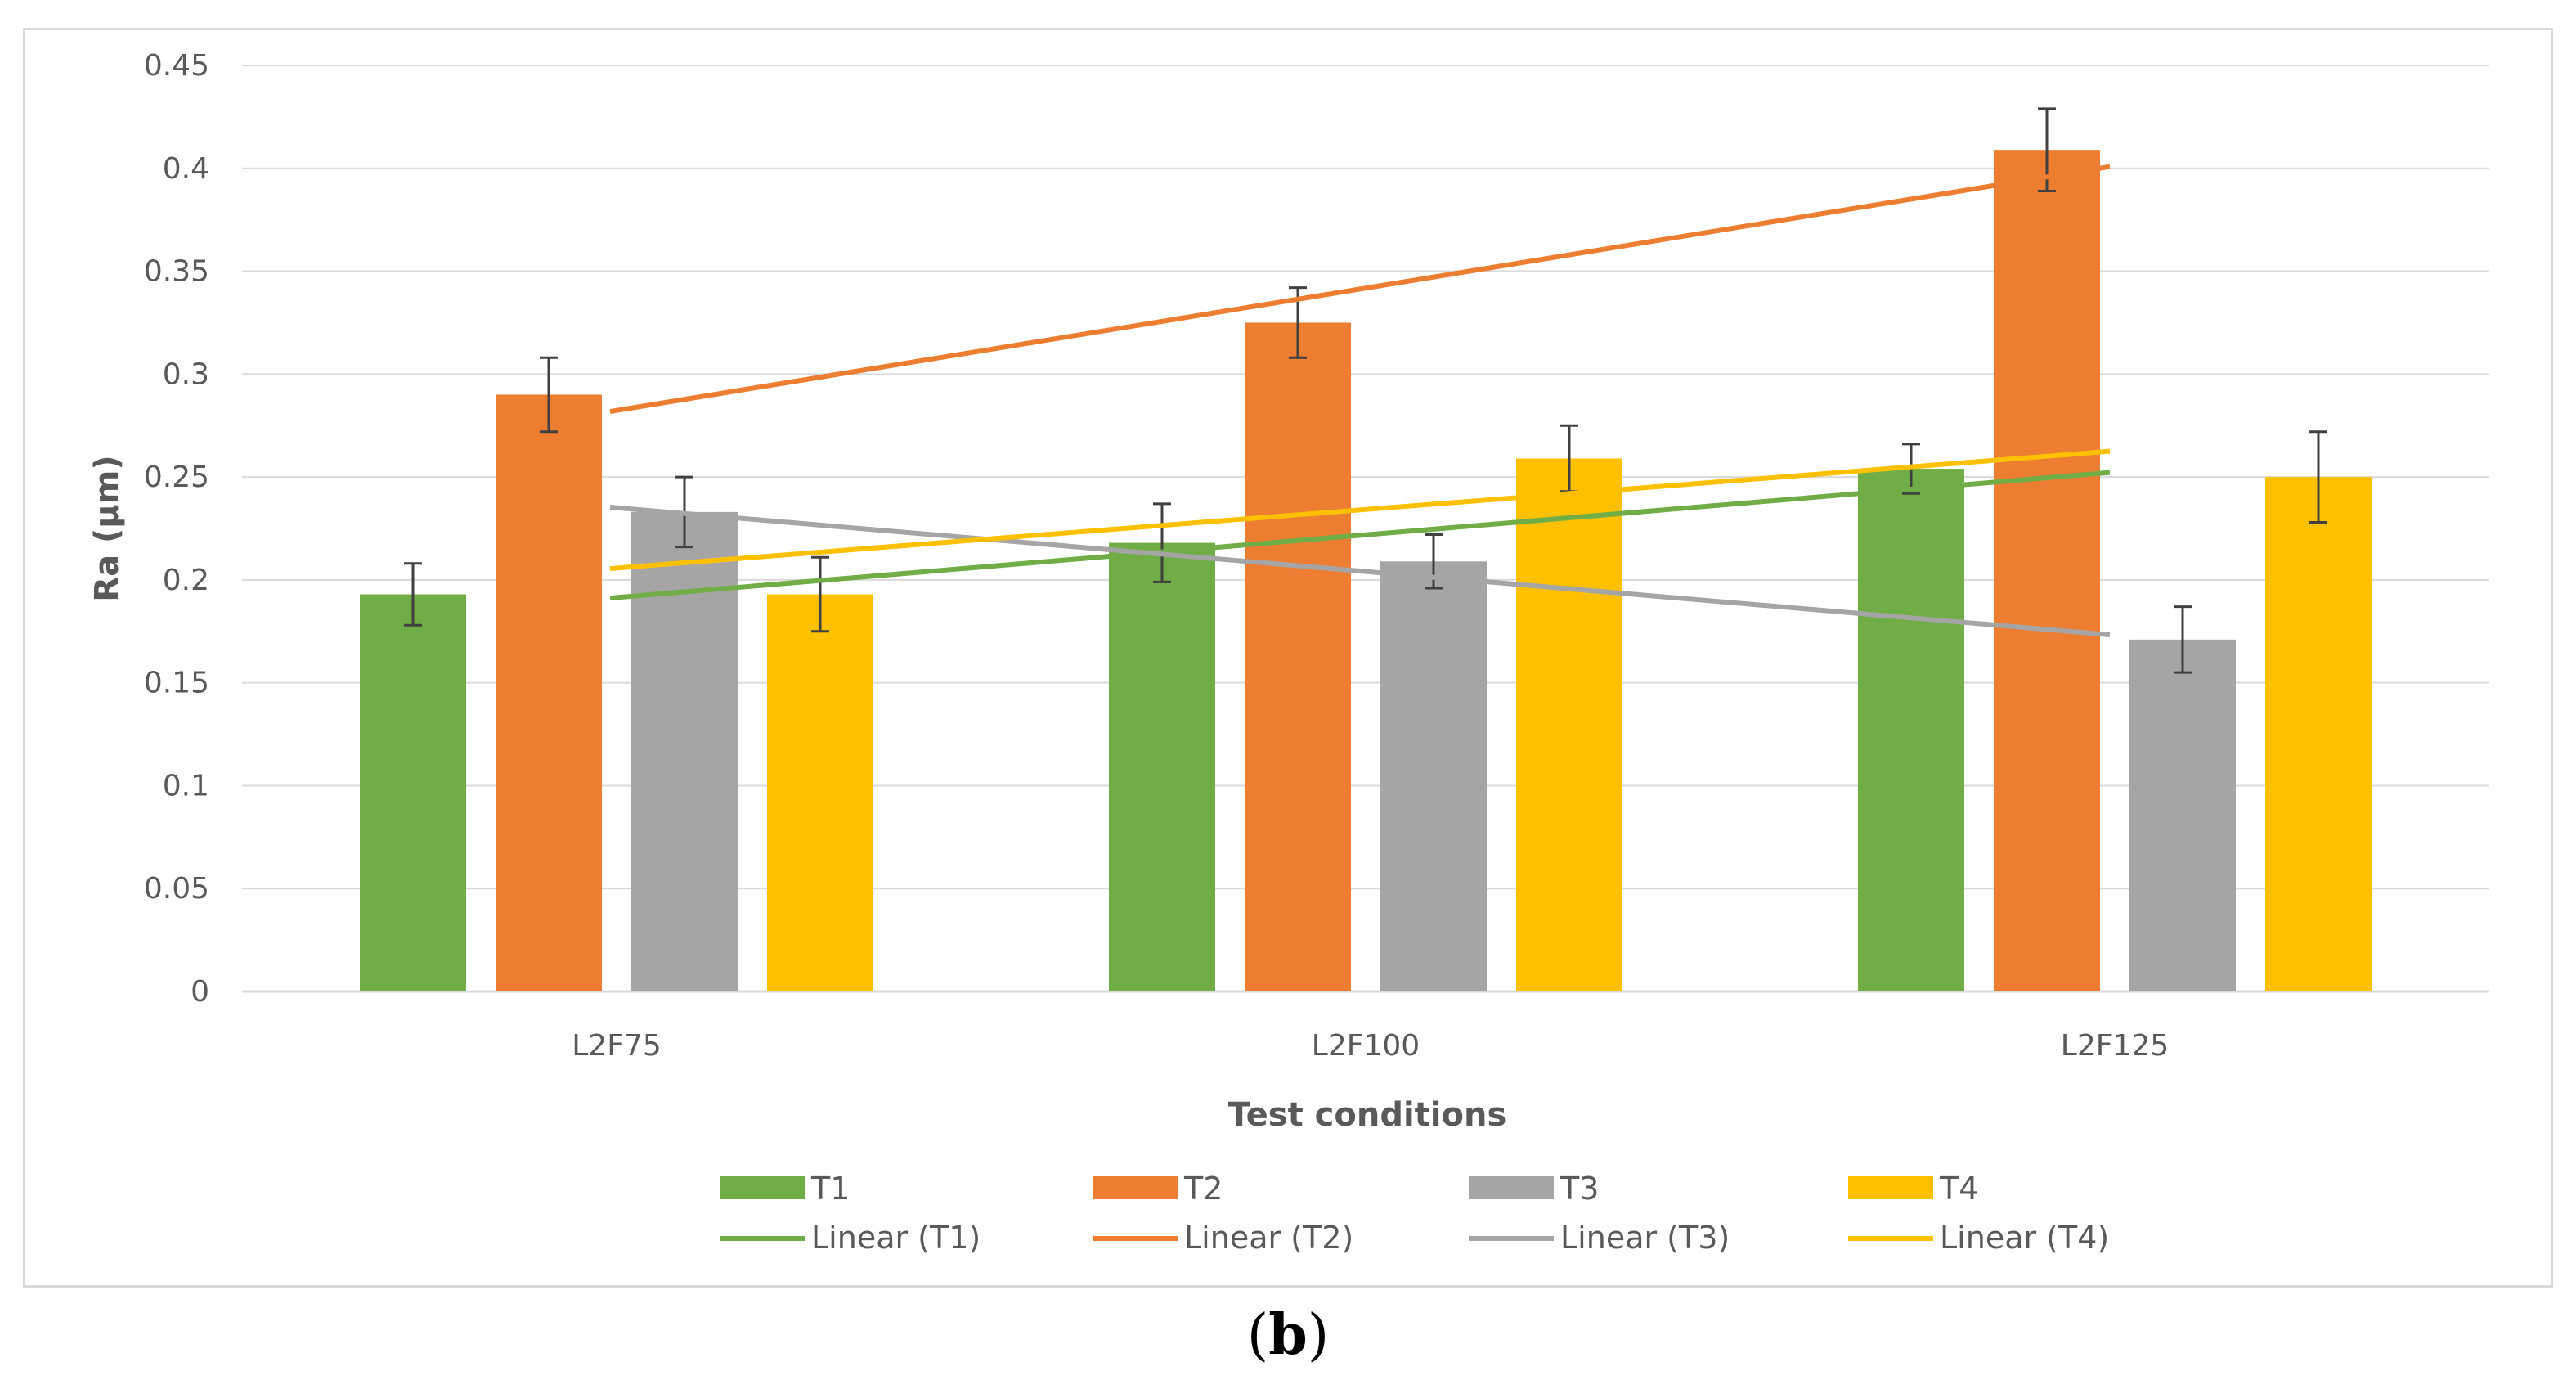 This screenshot has height=1389, width=2576. I want to click on trendline-t1, so click(1360, 536).